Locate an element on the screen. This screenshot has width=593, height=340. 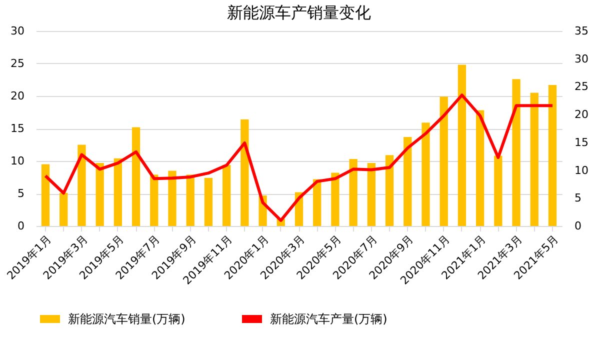
y2-tick-label: 30 is located at coordinates (581, 59).